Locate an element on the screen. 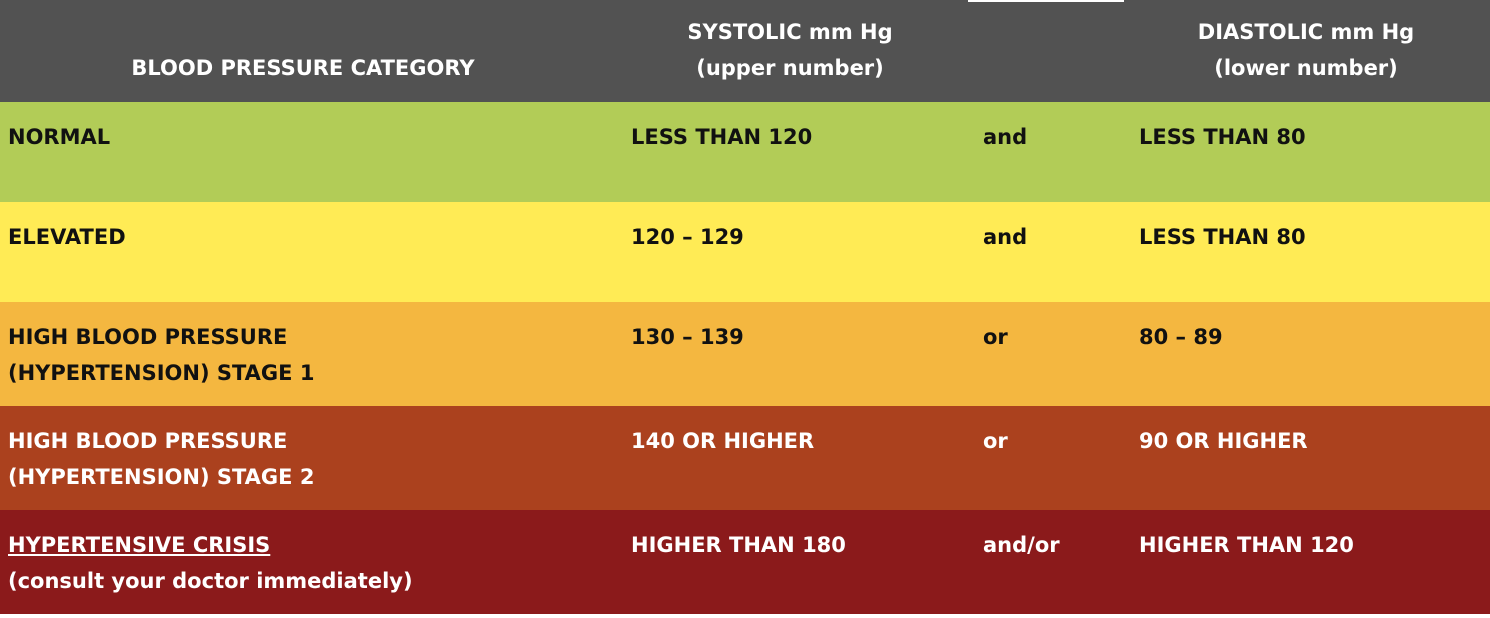 The height and width of the screenshot is (618, 1490). category-cell: ELEVATED is located at coordinates (67, 237).